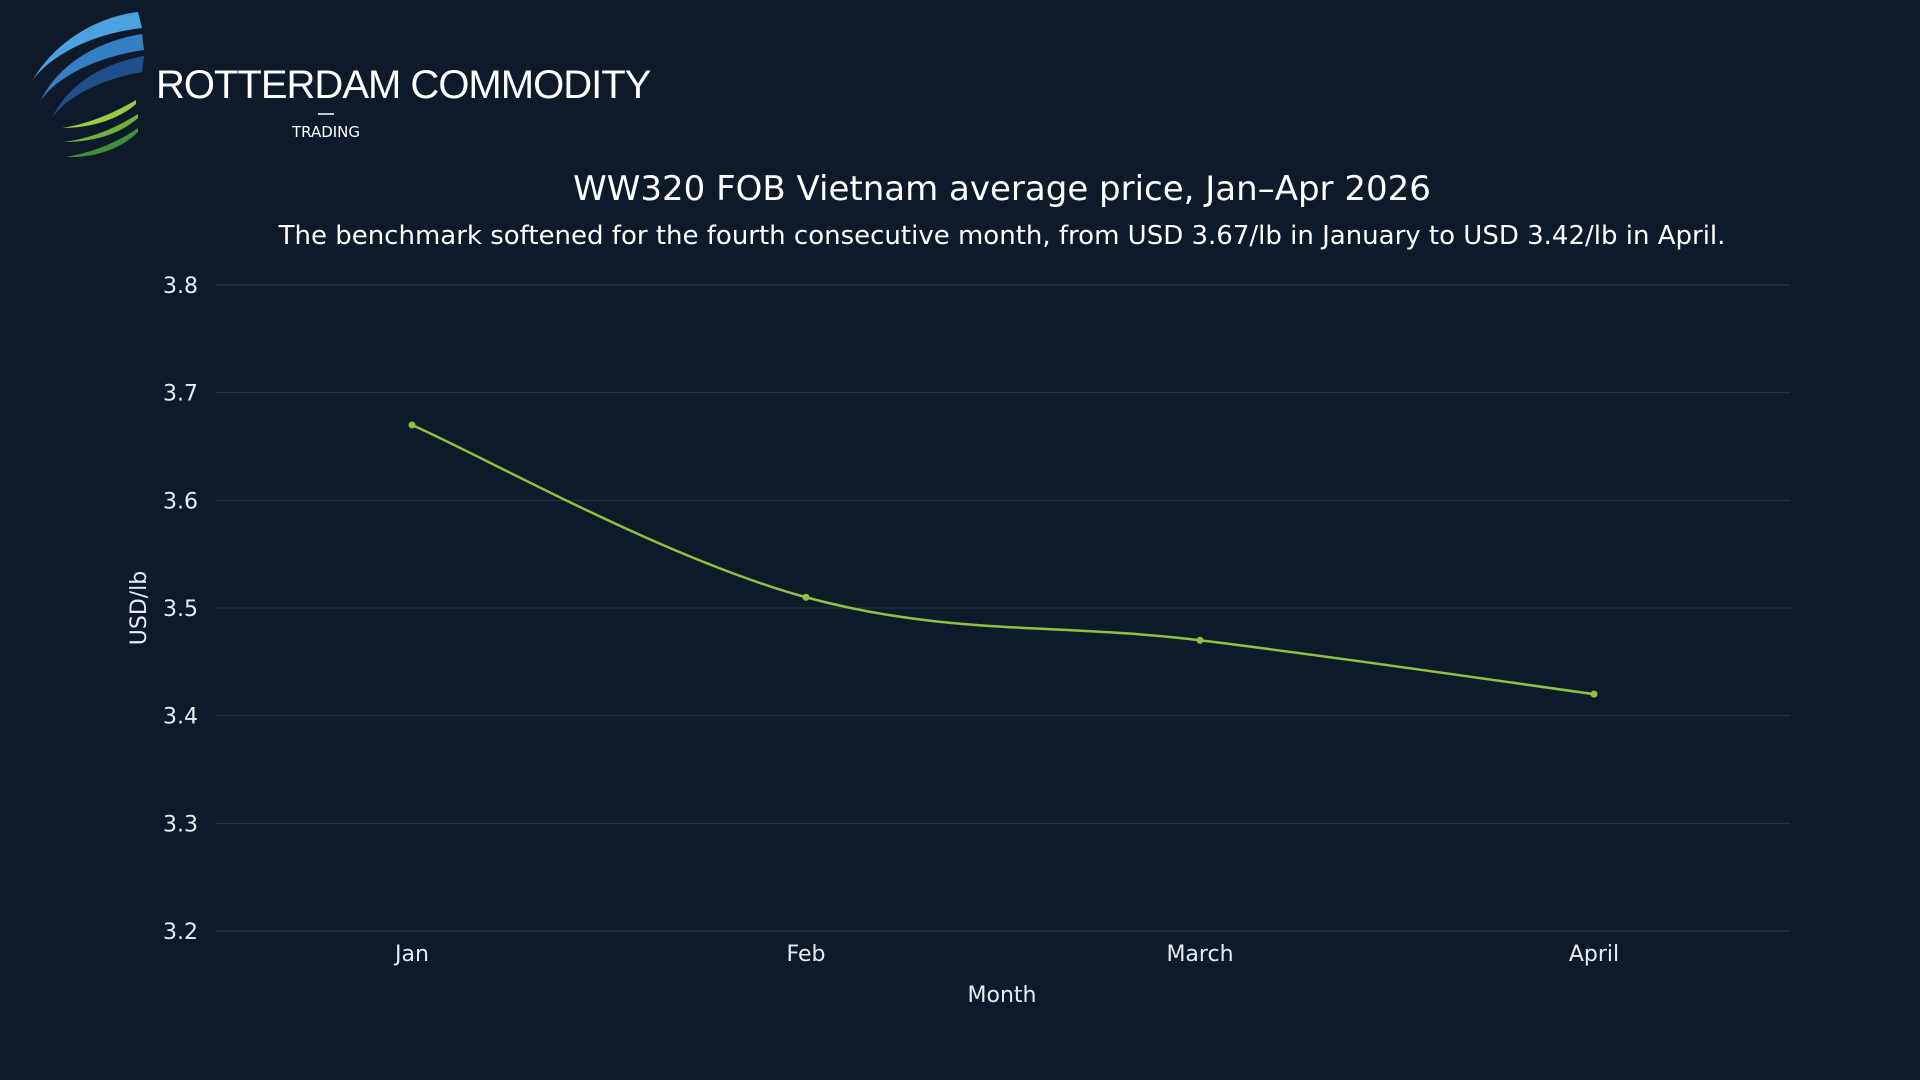 Image resolution: width=1920 pixels, height=1080 pixels. I want to click on x-tick-label: Jan, so click(411, 954).